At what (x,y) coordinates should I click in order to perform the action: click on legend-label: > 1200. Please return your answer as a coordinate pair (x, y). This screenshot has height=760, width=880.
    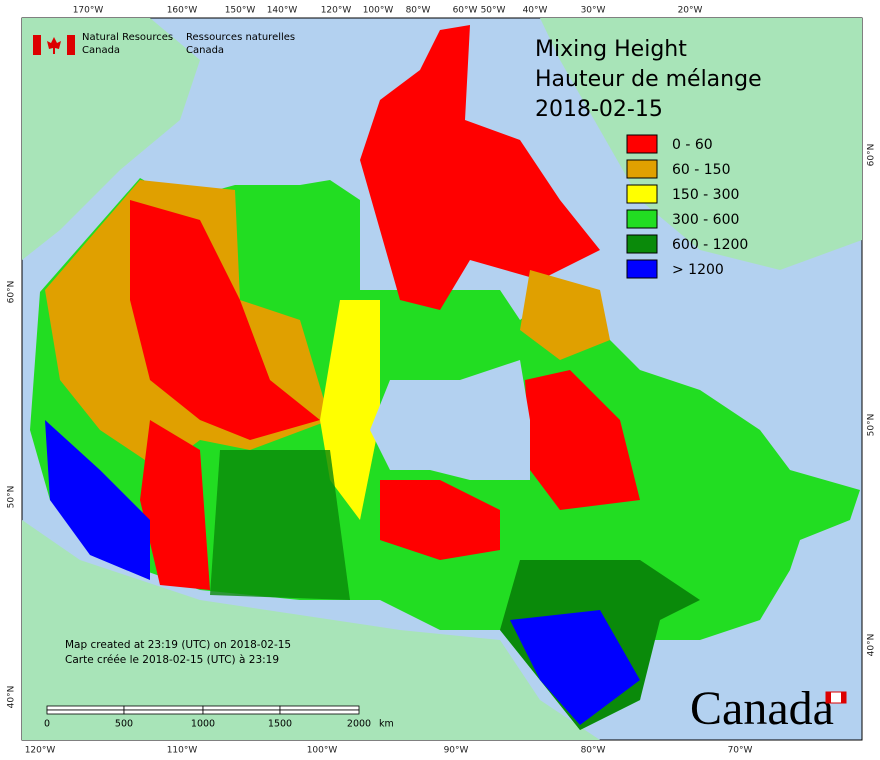
    Looking at the image, I should click on (698, 270).